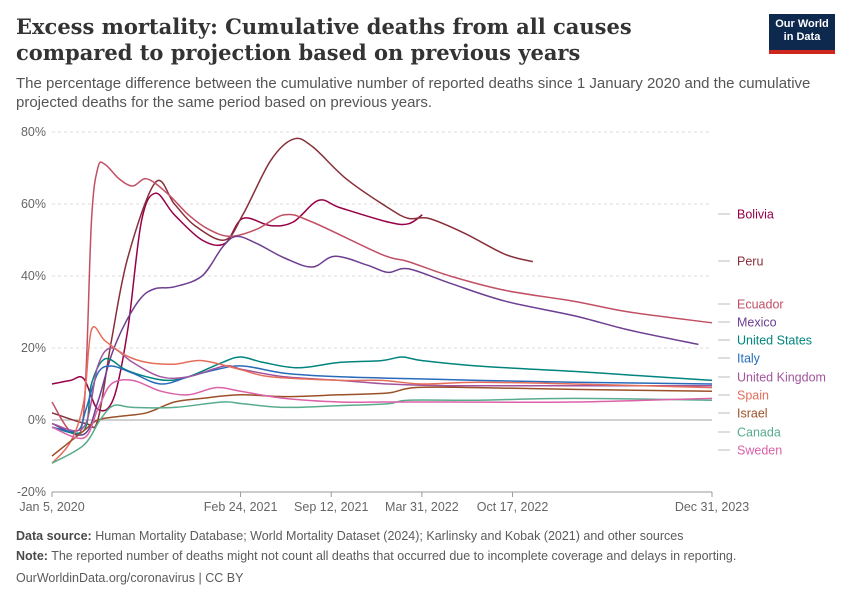 This screenshot has height=600, width=850. Describe the element at coordinates (33, 132) in the screenshot. I see `y-tick-label: 80%` at that location.